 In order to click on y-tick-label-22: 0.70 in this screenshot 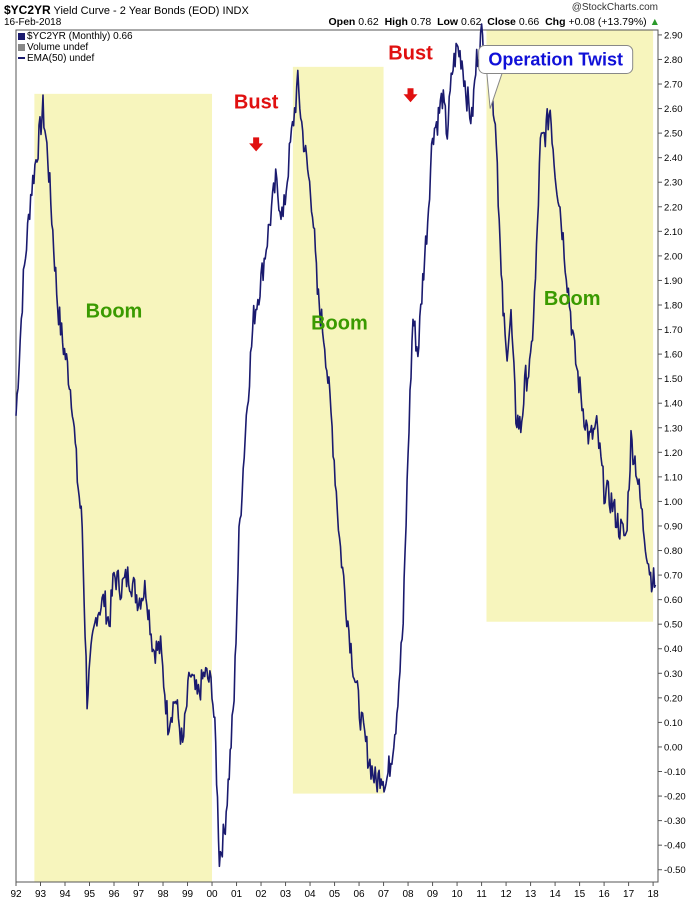, I will do `click(673, 576)`.